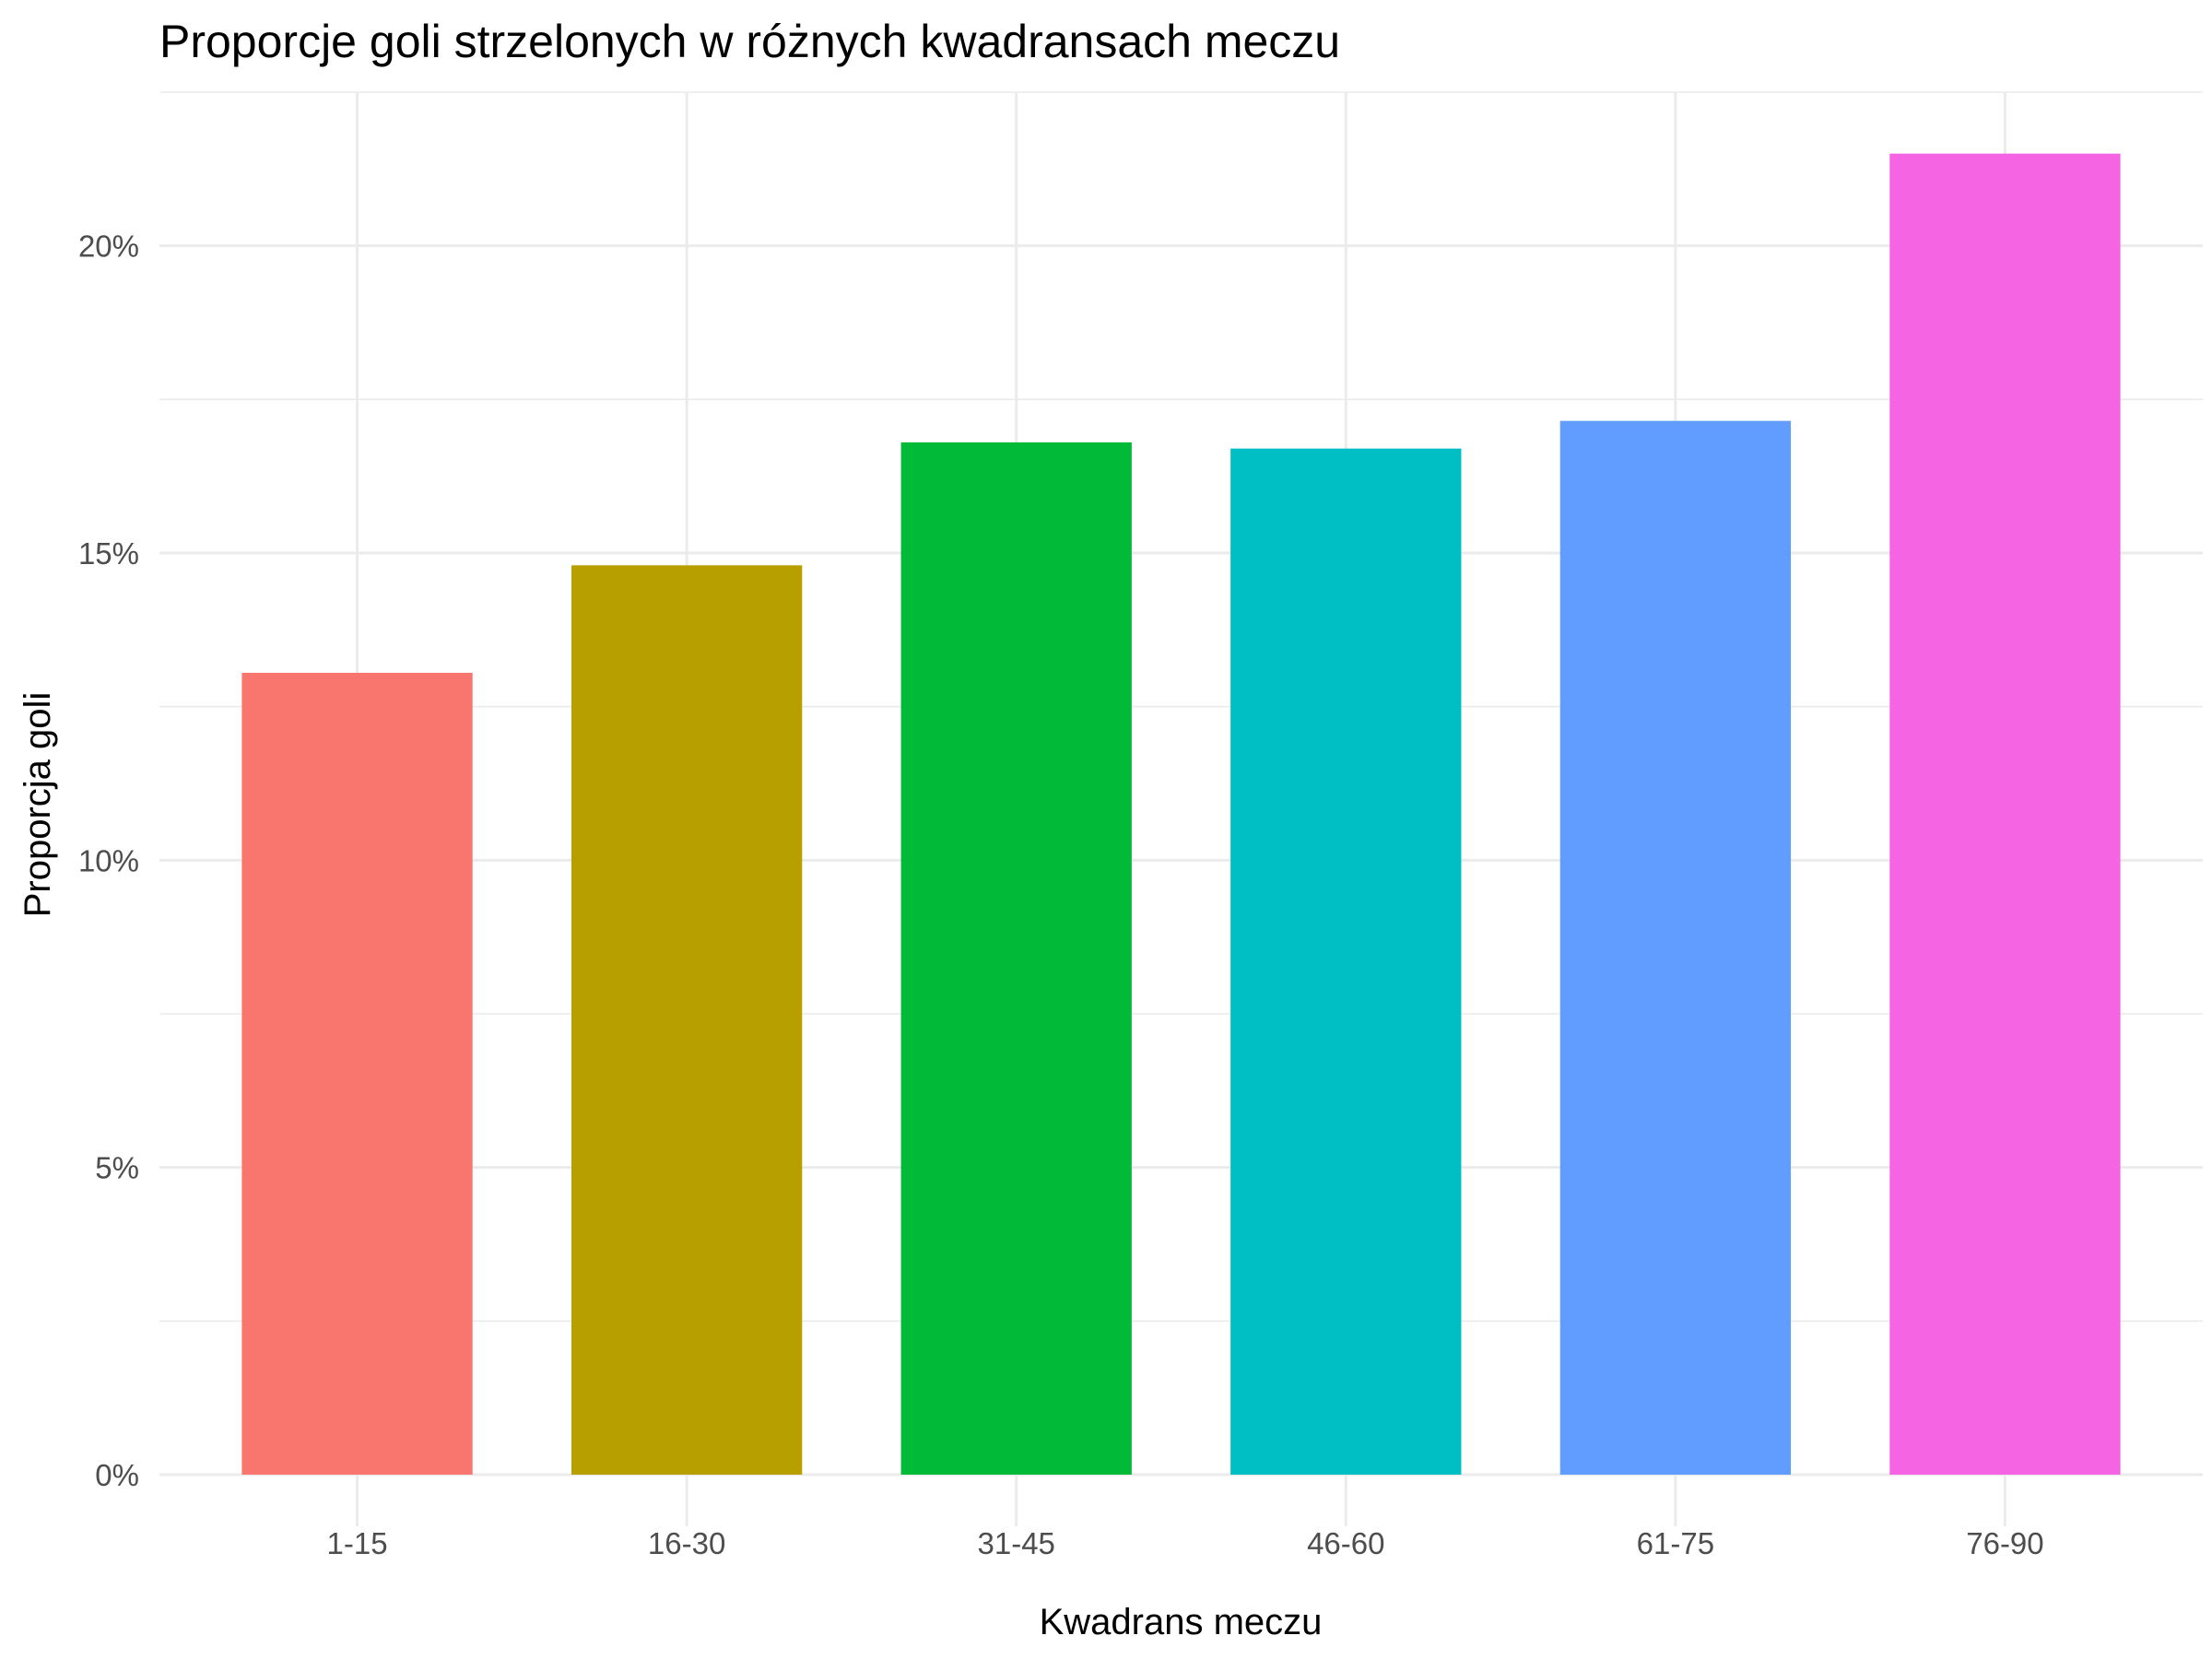 Image resolution: width=2212 pixels, height=1659 pixels. What do you see at coordinates (1016, 1543) in the screenshot?
I see `x-tick-label-31-45: 31-45` at bounding box center [1016, 1543].